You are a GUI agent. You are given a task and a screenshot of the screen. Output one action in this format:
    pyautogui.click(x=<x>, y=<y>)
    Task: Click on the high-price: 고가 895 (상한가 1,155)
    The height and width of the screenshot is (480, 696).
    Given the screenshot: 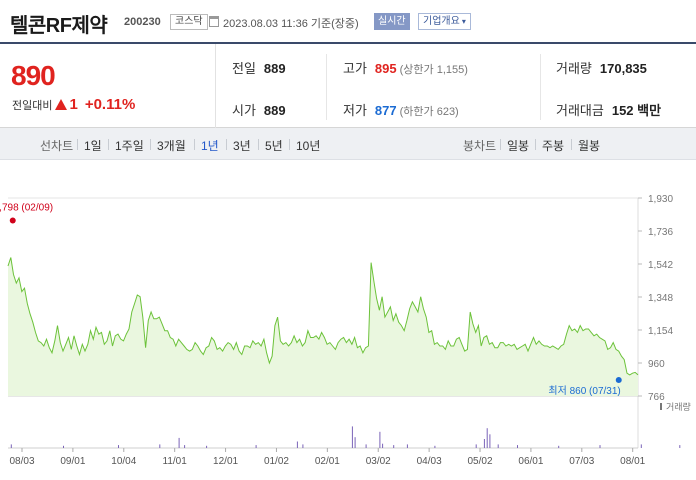 What is the action you would take?
    pyautogui.click(x=405, y=67)
    